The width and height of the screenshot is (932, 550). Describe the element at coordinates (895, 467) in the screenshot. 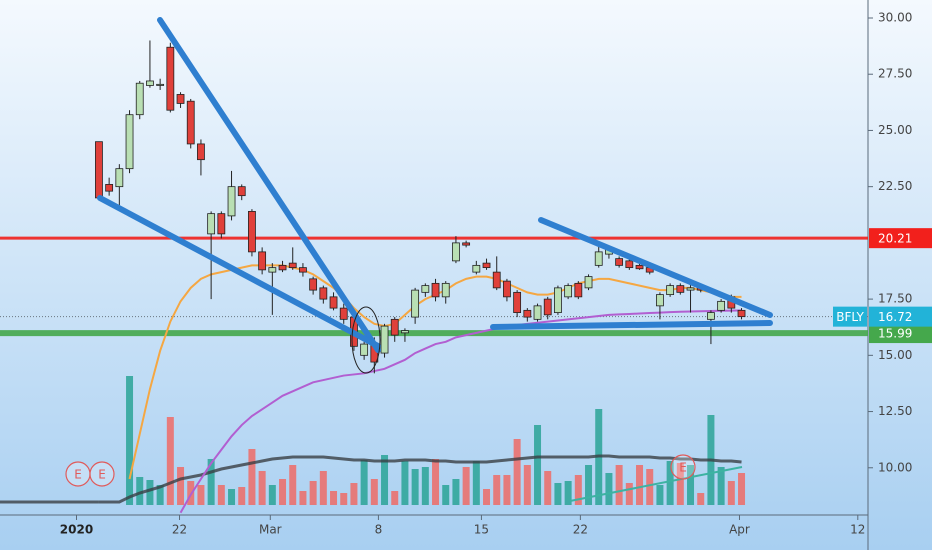

I see `y-tick-label: 10.00` at that location.